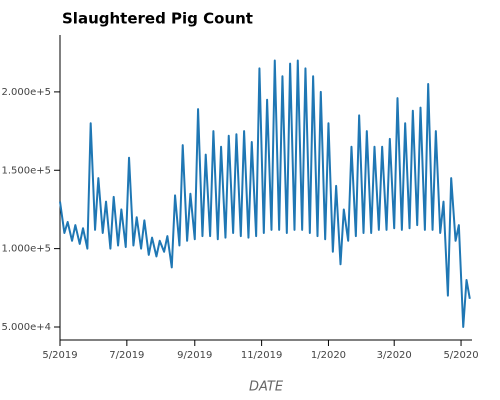 The height and width of the screenshot is (400, 500). I want to click on x-axis-label: DATE, so click(266, 387).